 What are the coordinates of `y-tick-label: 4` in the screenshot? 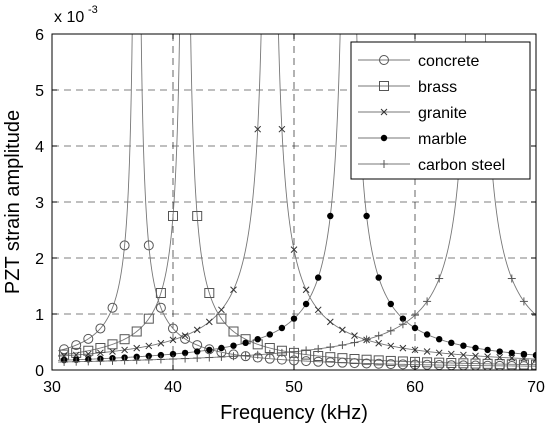 It's located at (39, 147).